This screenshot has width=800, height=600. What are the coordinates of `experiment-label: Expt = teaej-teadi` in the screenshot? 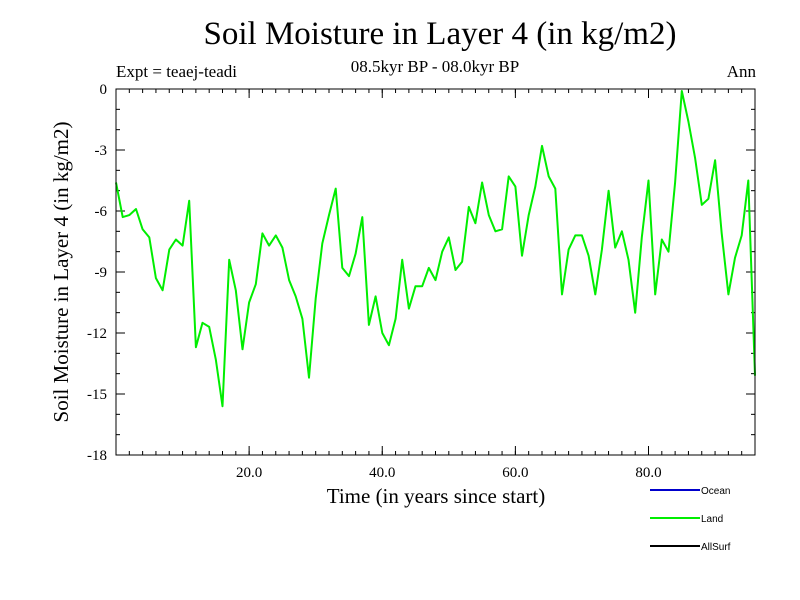 It's located at (176, 71).